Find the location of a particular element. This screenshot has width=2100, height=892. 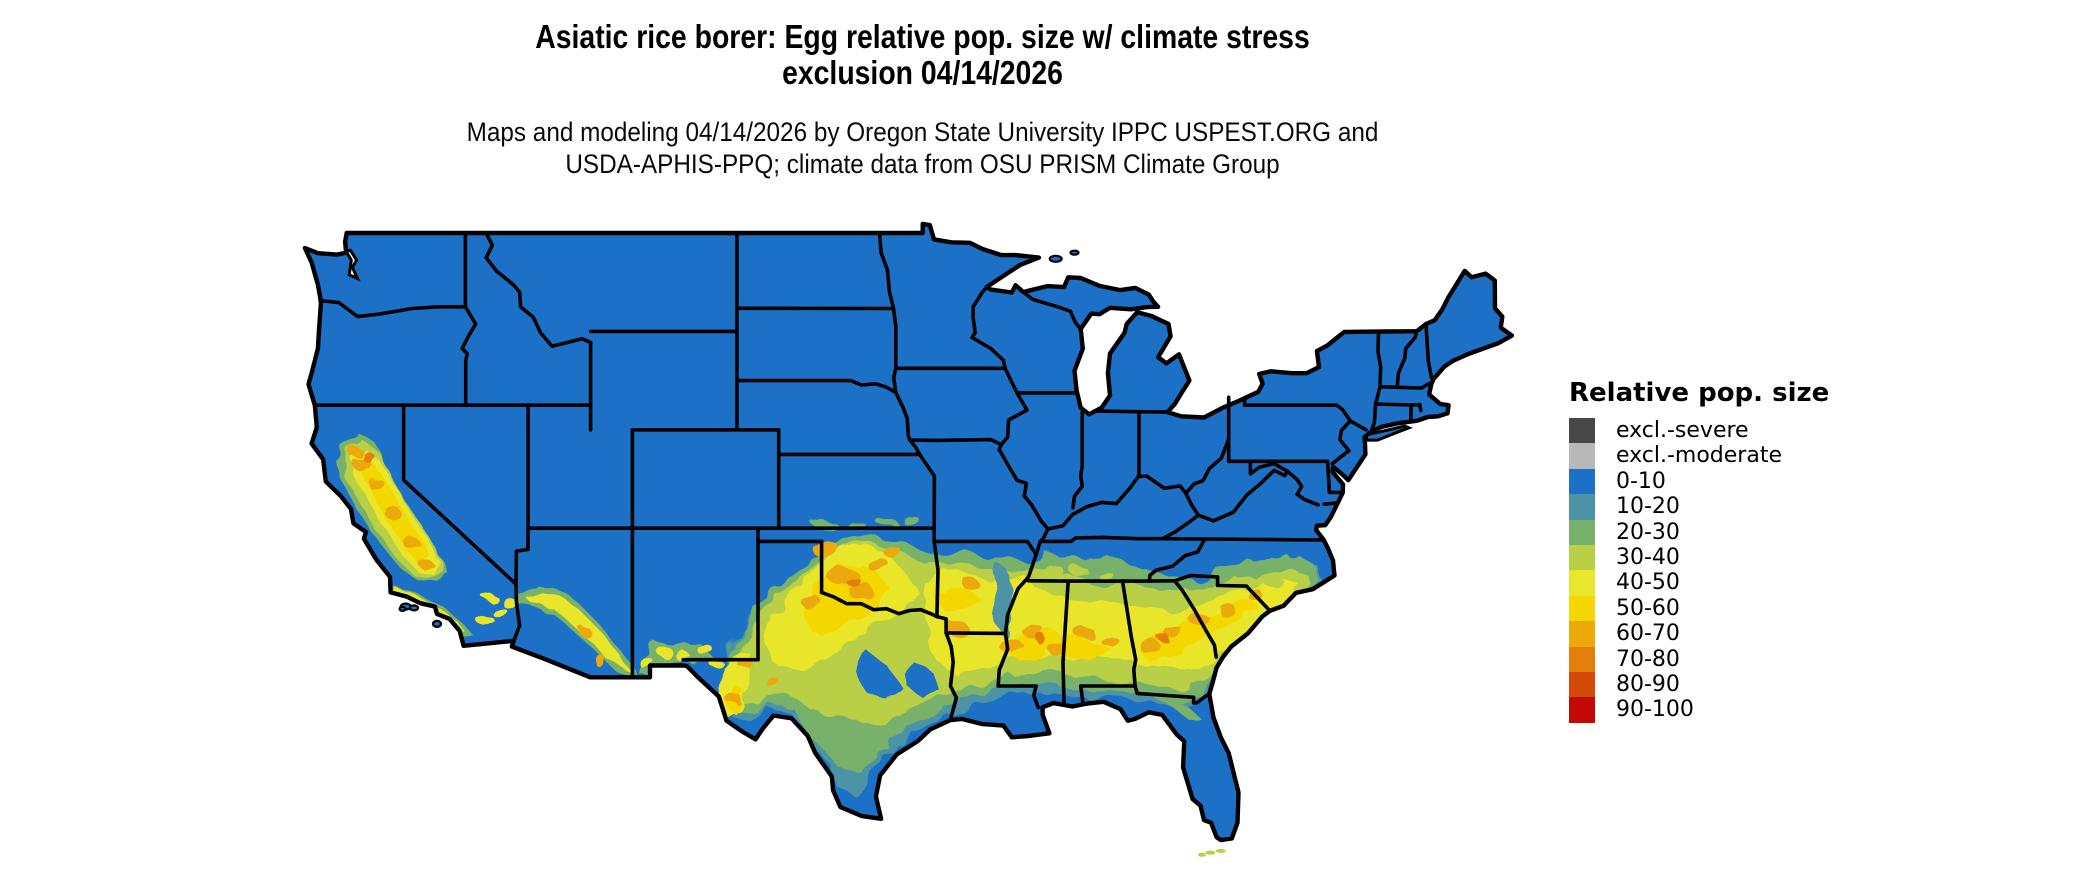

legend-row: 90-100 is located at coordinates (1699, 710).